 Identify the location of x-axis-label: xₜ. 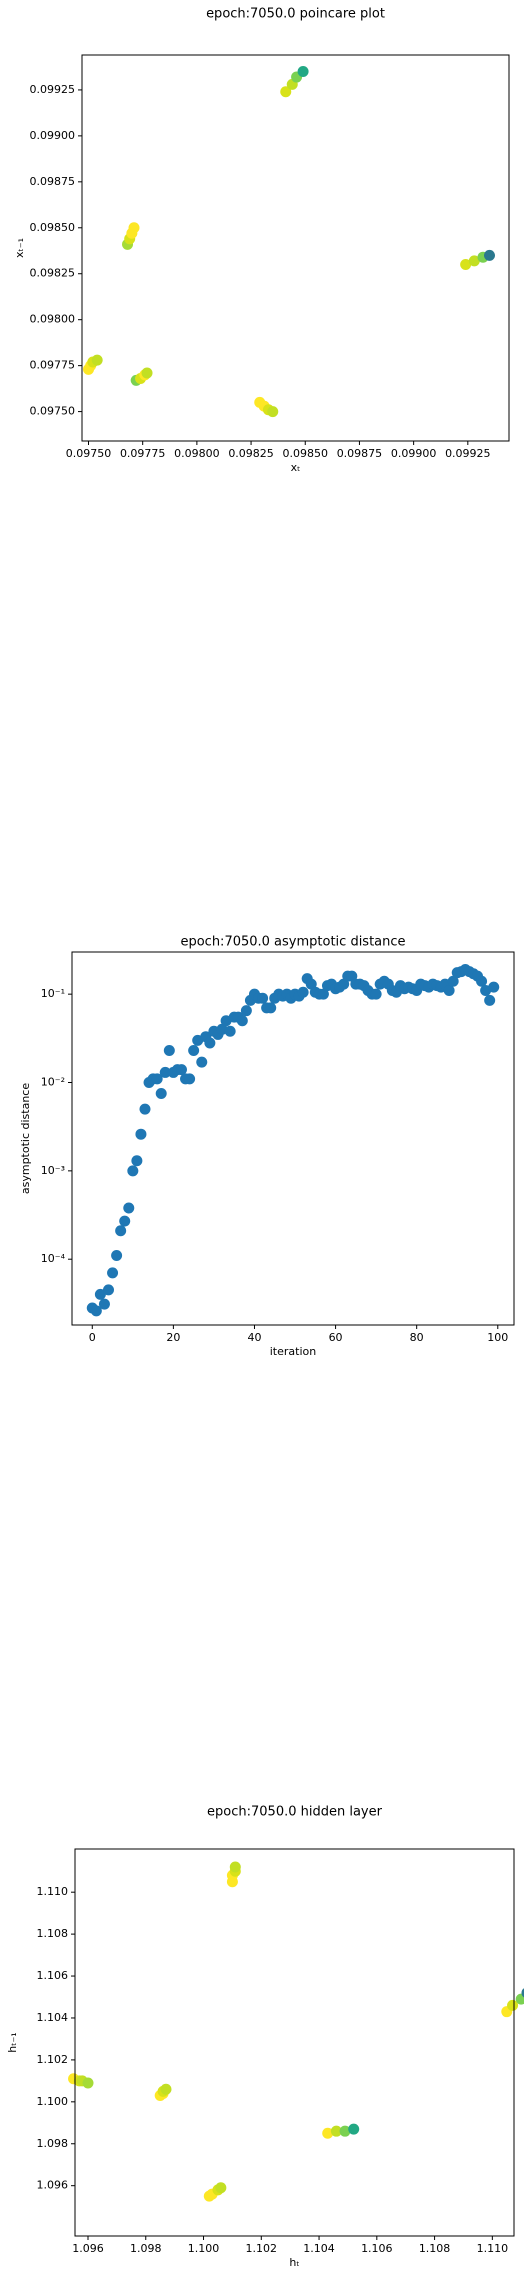
(296, 467).